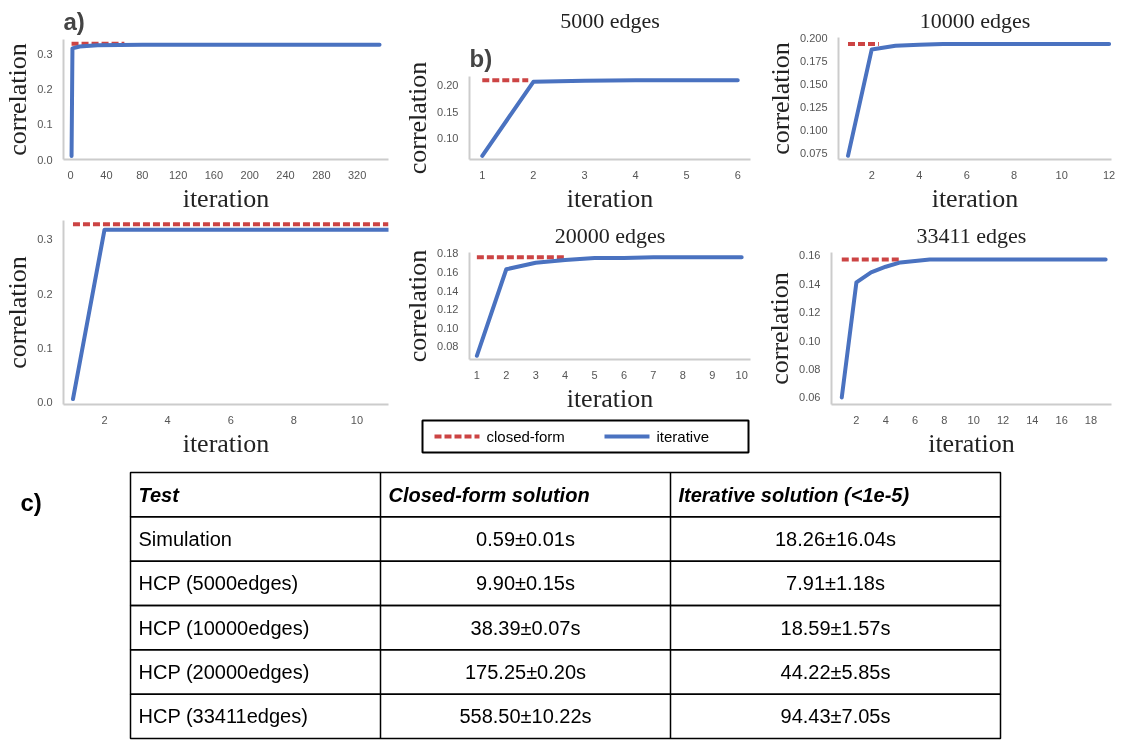 The height and width of the screenshot is (740, 1123). Describe the element at coordinates (1091, 419) in the screenshot. I see `x-tick-label: 18` at that location.